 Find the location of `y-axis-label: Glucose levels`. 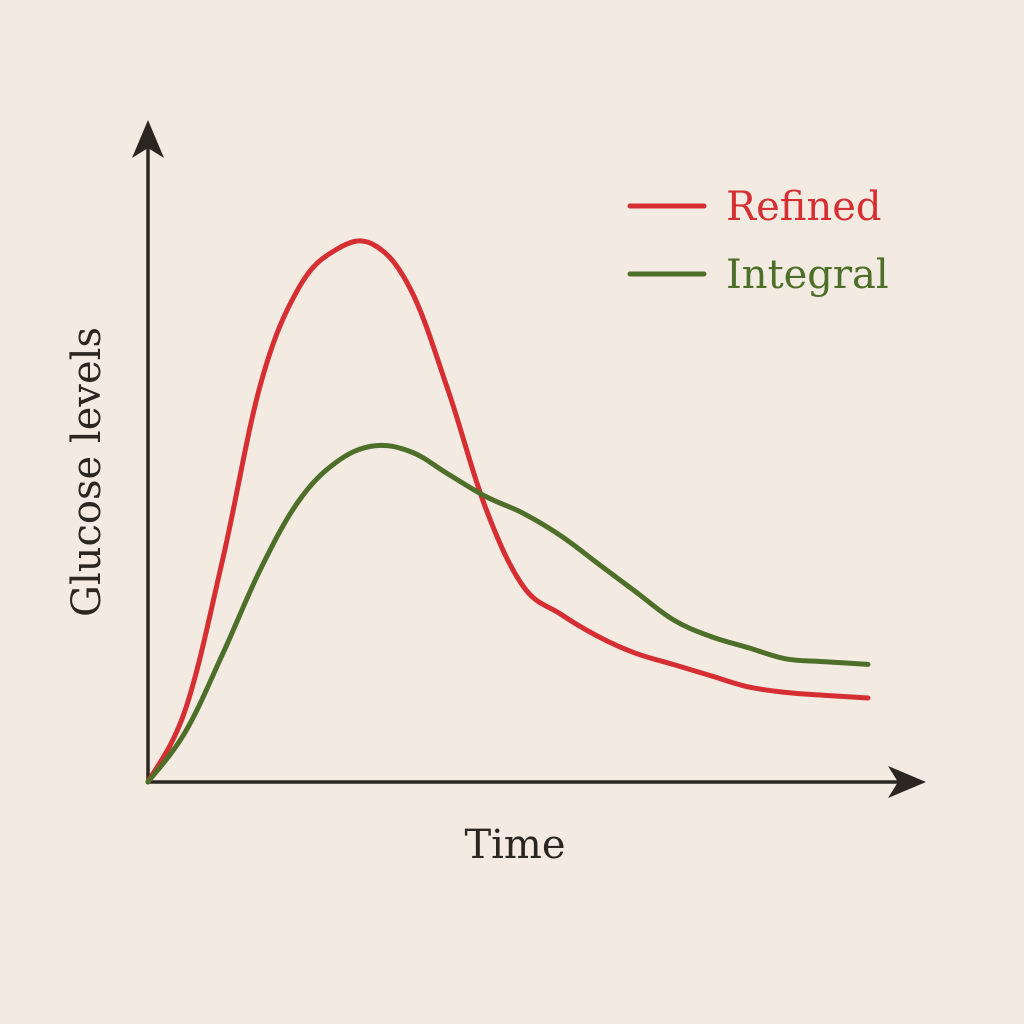

y-axis-label: Glucose levels is located at coordinates (87, 472).